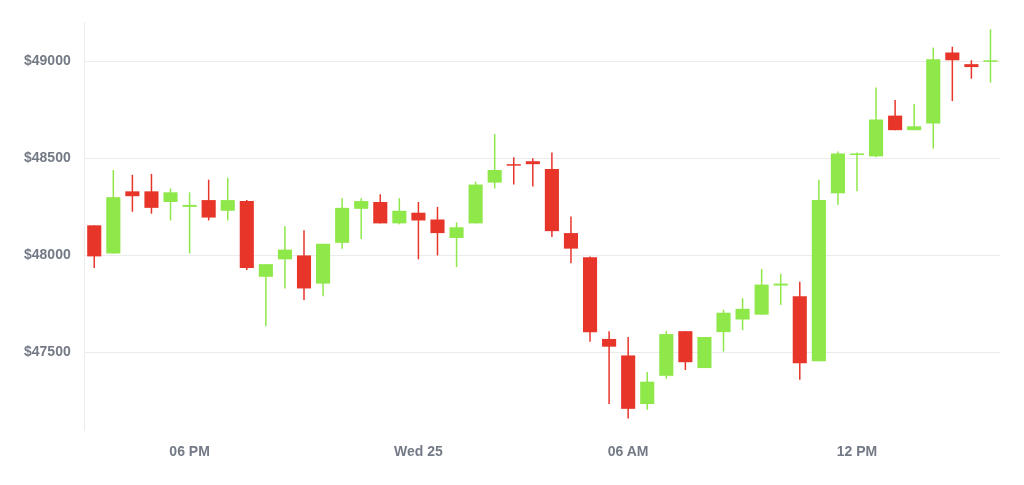 This screenshot has height=485, width=1024. Describe the element at coordinates (857, 451) in the screenshot. I see `x-tick-label: 12 PM` at that location.